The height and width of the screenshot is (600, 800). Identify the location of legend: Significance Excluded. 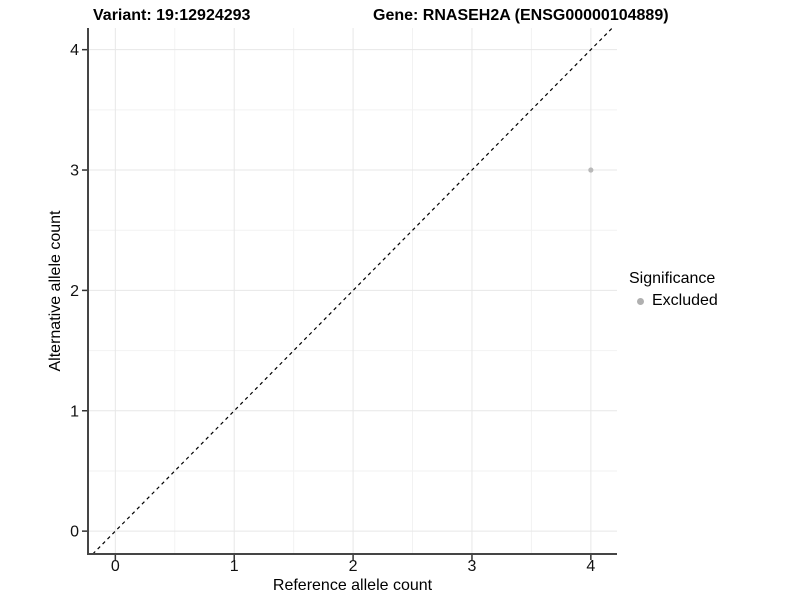
(673, 289).